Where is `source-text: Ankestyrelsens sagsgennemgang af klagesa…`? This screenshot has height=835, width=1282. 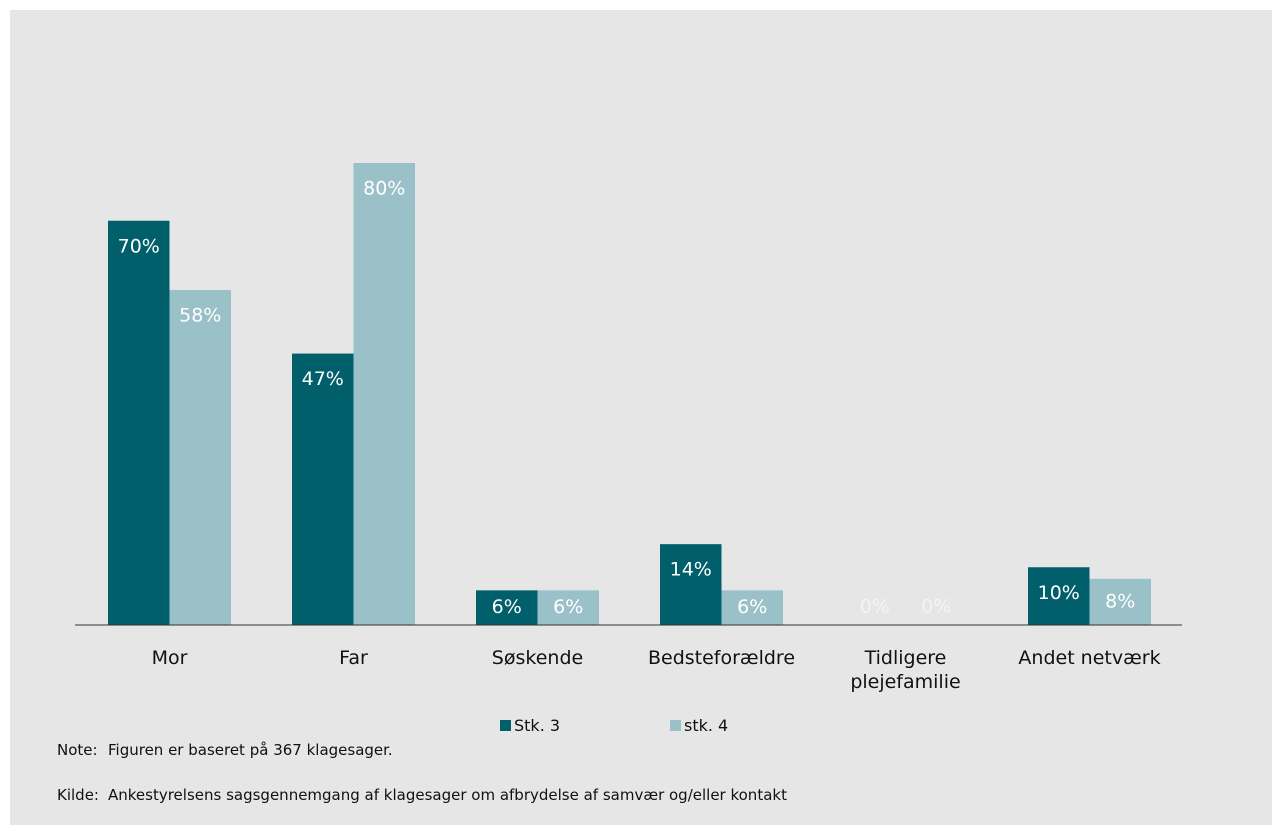 source-text: Ankestyrelsens sagsgennemgang af klagesa… is located at coordinates (447, 795).